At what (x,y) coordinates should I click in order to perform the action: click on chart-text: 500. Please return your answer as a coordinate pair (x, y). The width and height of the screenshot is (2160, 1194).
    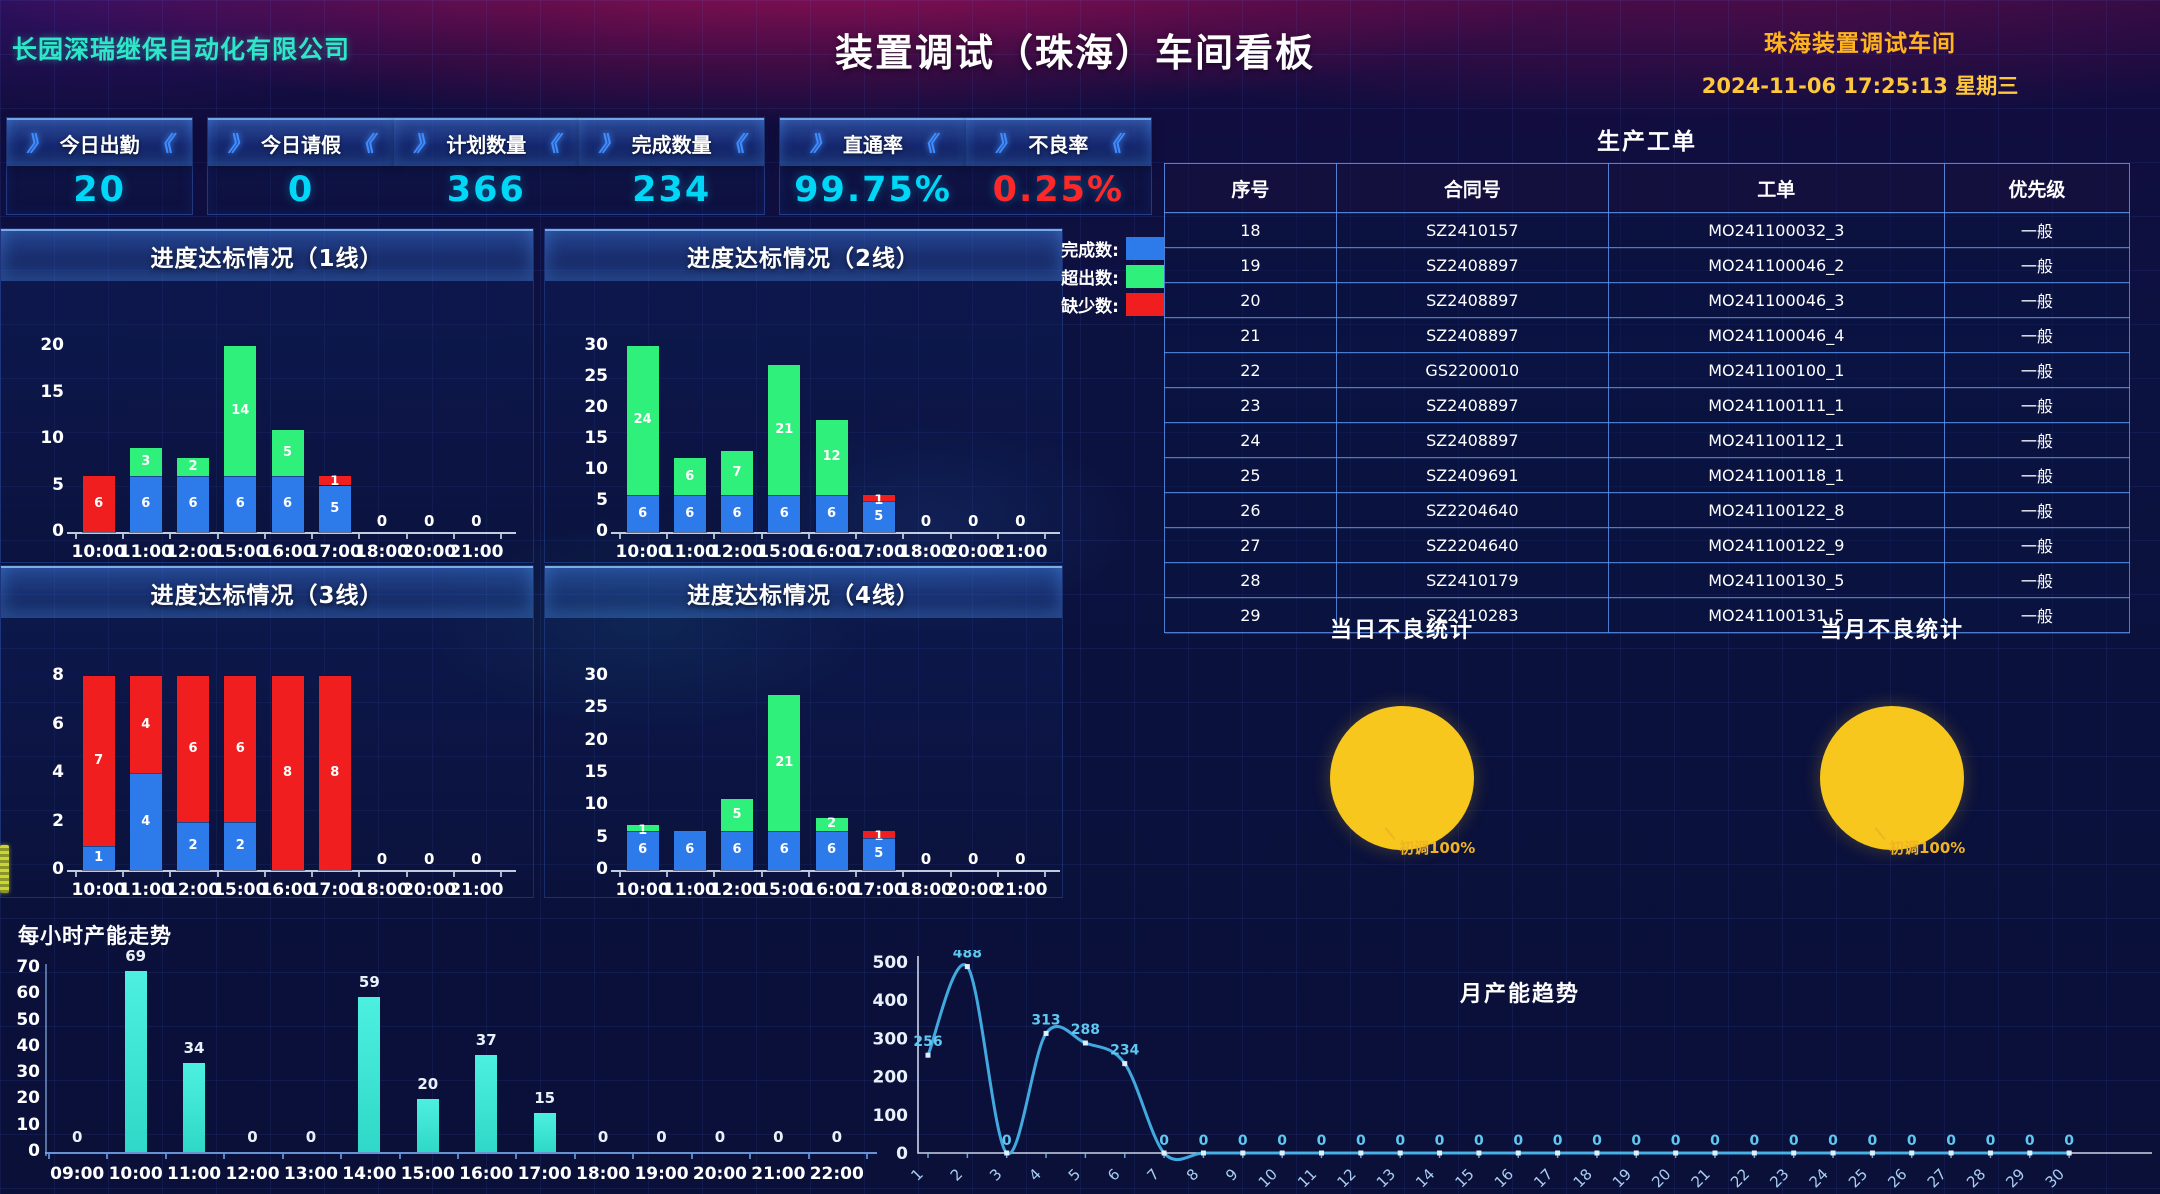
    Looking at the image, I should click on (891, 963).